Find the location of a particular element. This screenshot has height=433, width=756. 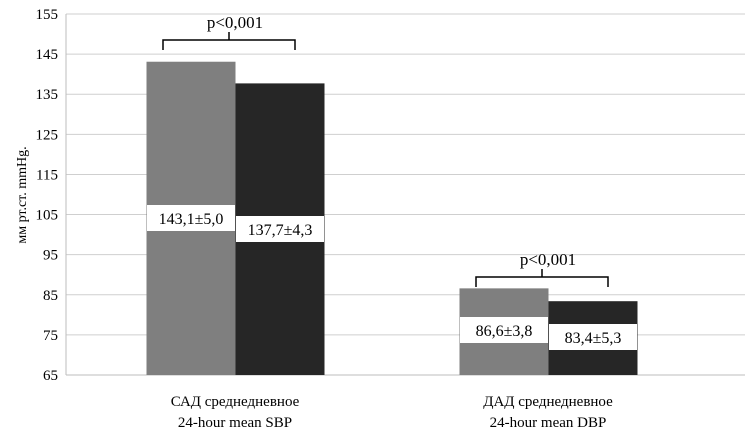

y-tick-label: 135 is located at coordinates (47, 95).